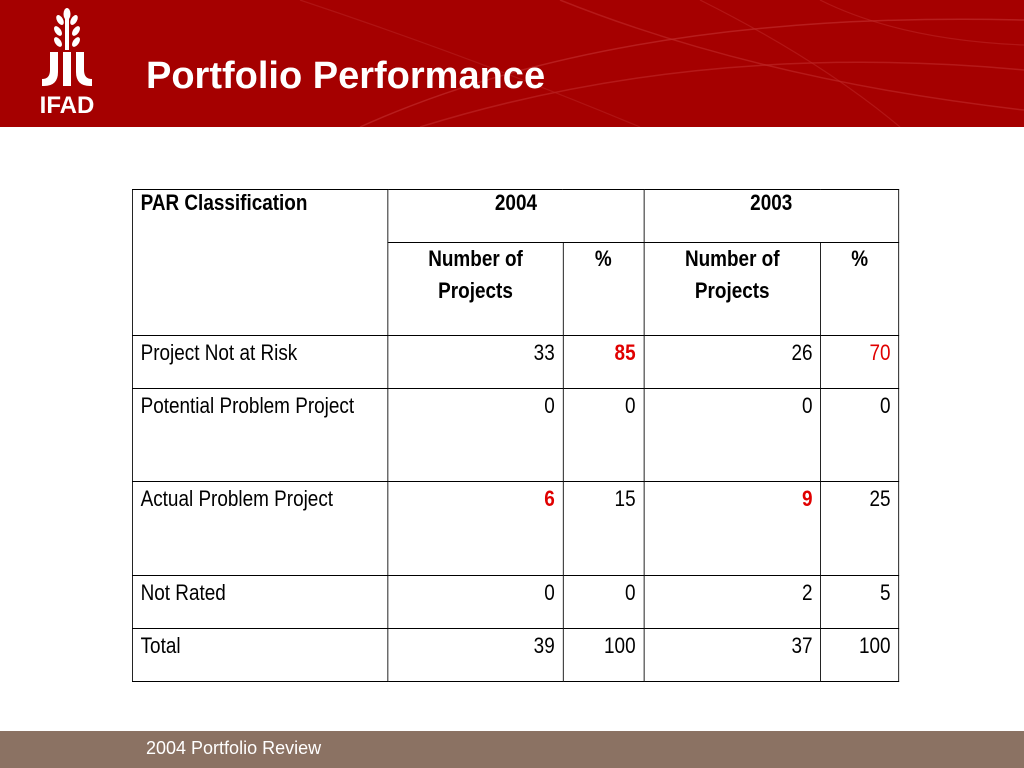 The image size is (1024, 768). I want to click on logo-wordmark: IFAD, so click(67, 105).